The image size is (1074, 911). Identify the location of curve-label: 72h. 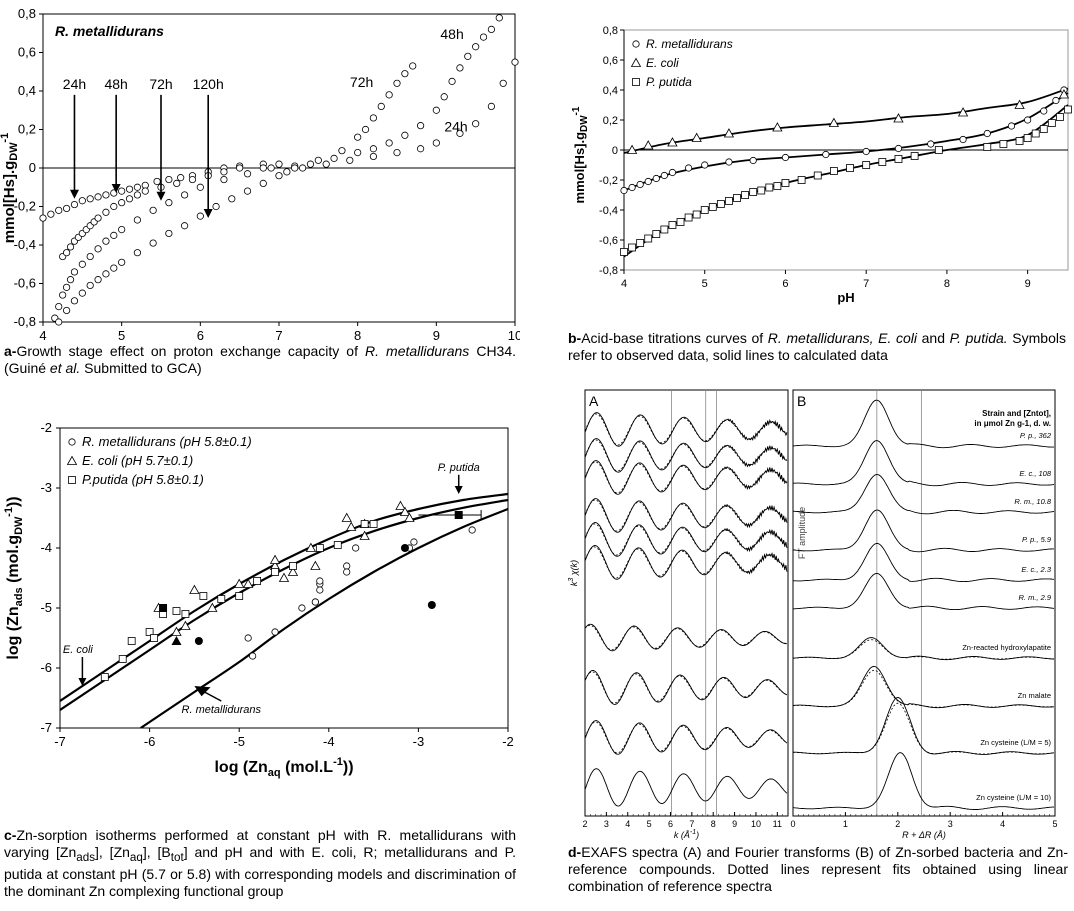
(361, 82).